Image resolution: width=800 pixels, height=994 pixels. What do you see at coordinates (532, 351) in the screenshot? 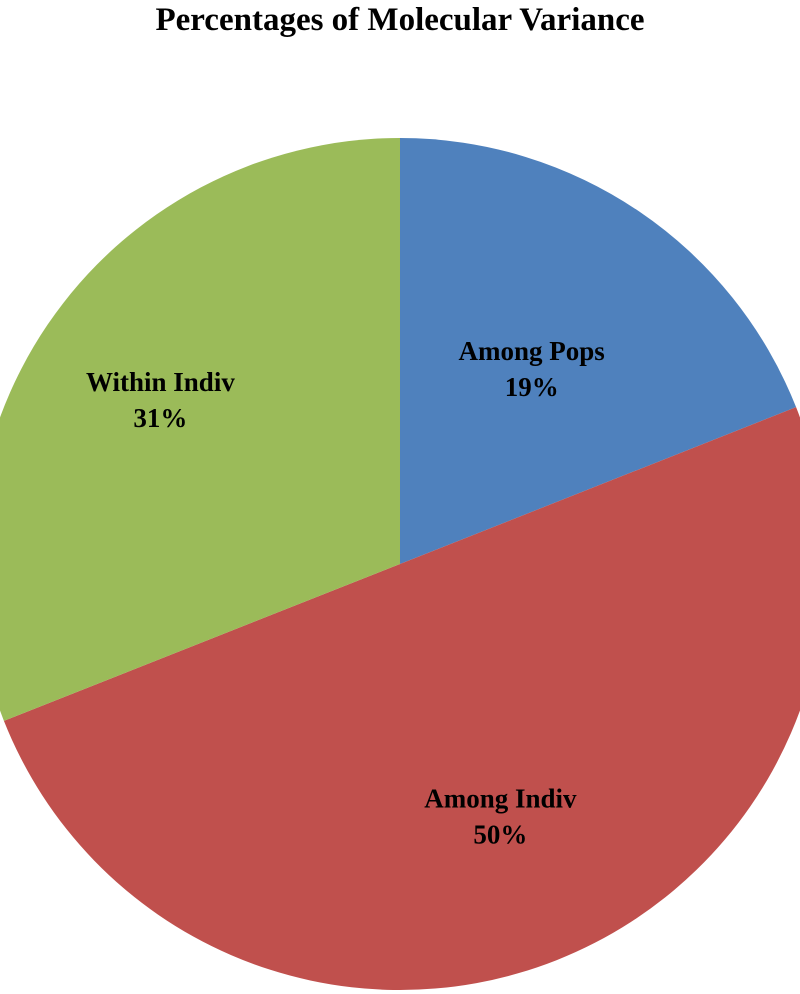
I see `slice-label-name: Among Pops` at bounding box center [532, 351].